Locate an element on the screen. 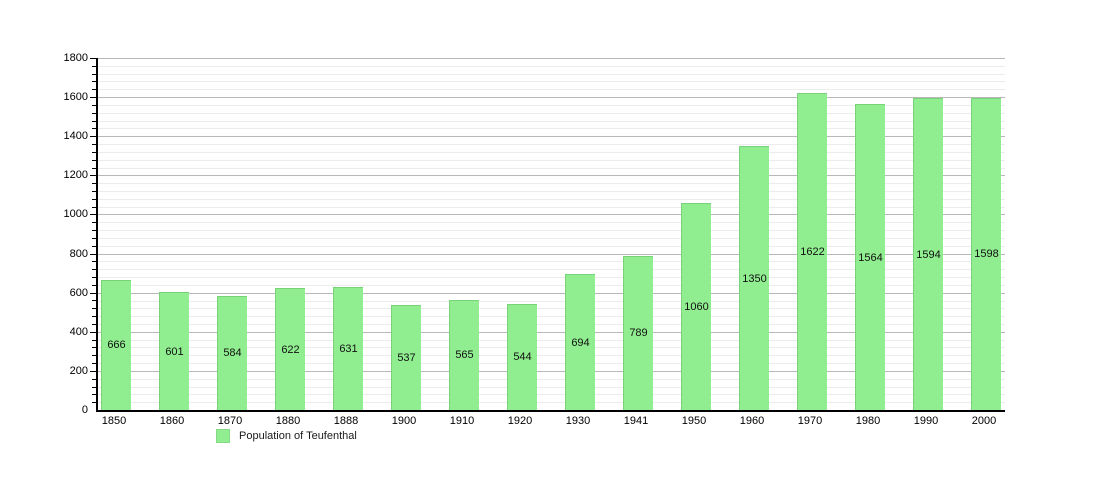  y-tick-label: 200 is located at coordinates (78, 370).